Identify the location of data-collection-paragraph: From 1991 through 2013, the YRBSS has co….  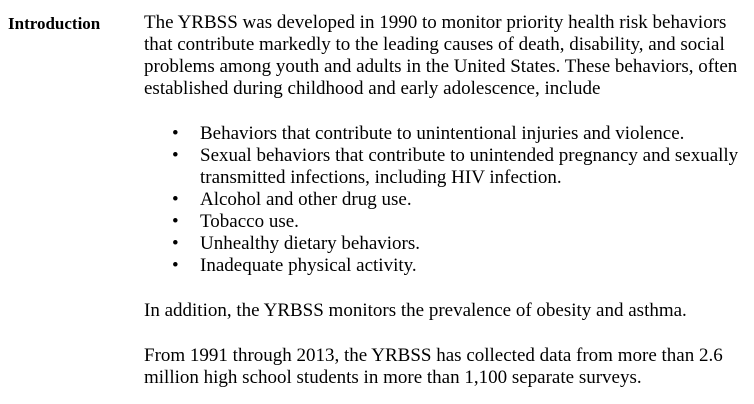
(433, 366).